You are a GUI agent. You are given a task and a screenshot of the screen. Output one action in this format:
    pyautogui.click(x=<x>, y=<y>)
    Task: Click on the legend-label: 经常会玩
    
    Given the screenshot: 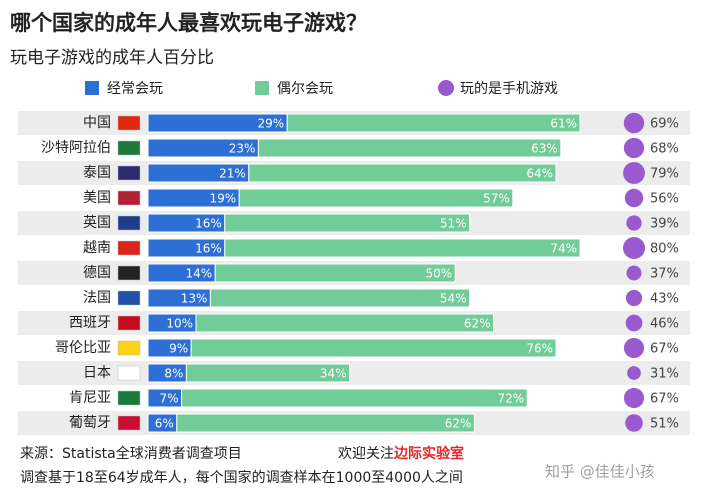 What is the action you would take?
    pyautogui.click(x=135, y=89)
    